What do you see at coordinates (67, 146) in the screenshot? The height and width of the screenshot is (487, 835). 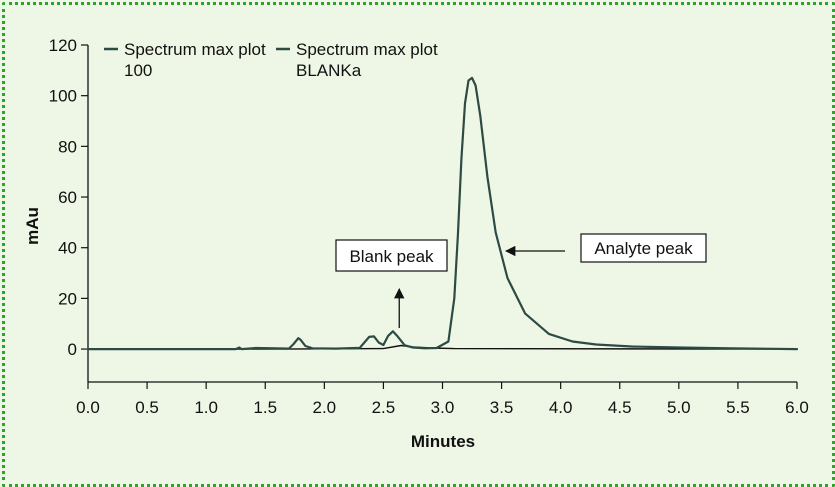 I see `y-tick-label: 80` at bounding box center [67, 146].